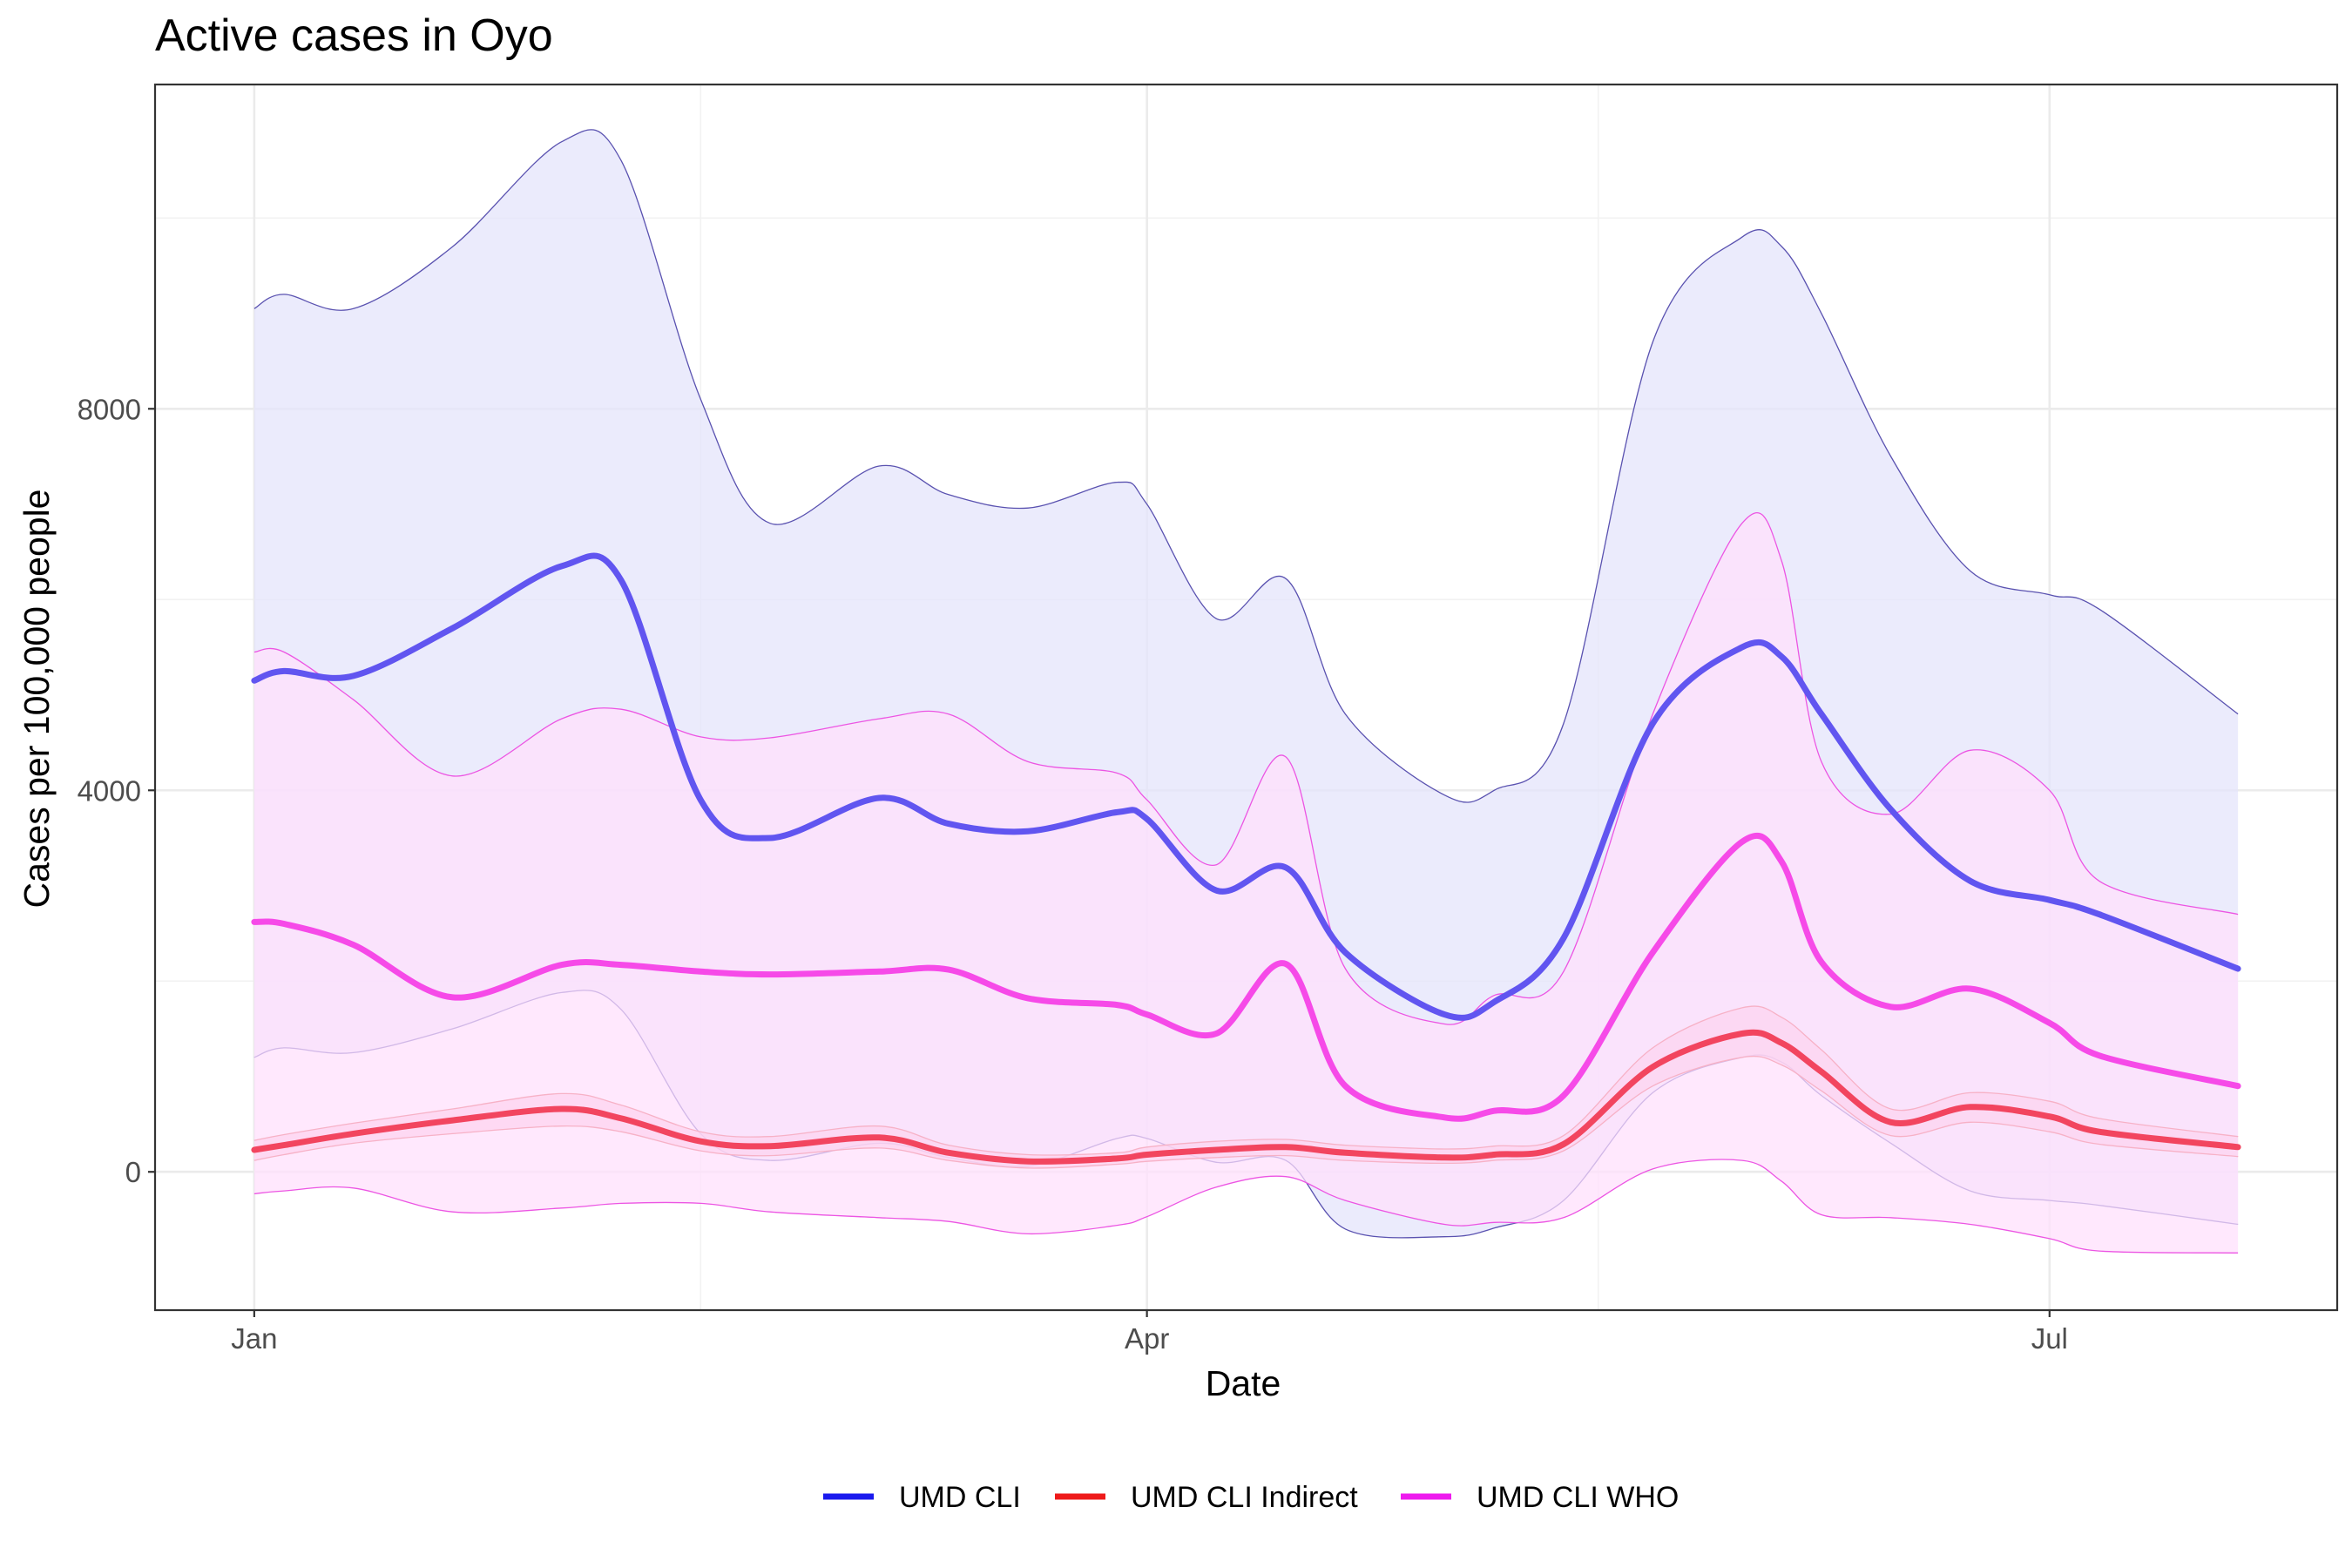  I want to click on y-axis: 0 4000 8000, so click(116, 790).